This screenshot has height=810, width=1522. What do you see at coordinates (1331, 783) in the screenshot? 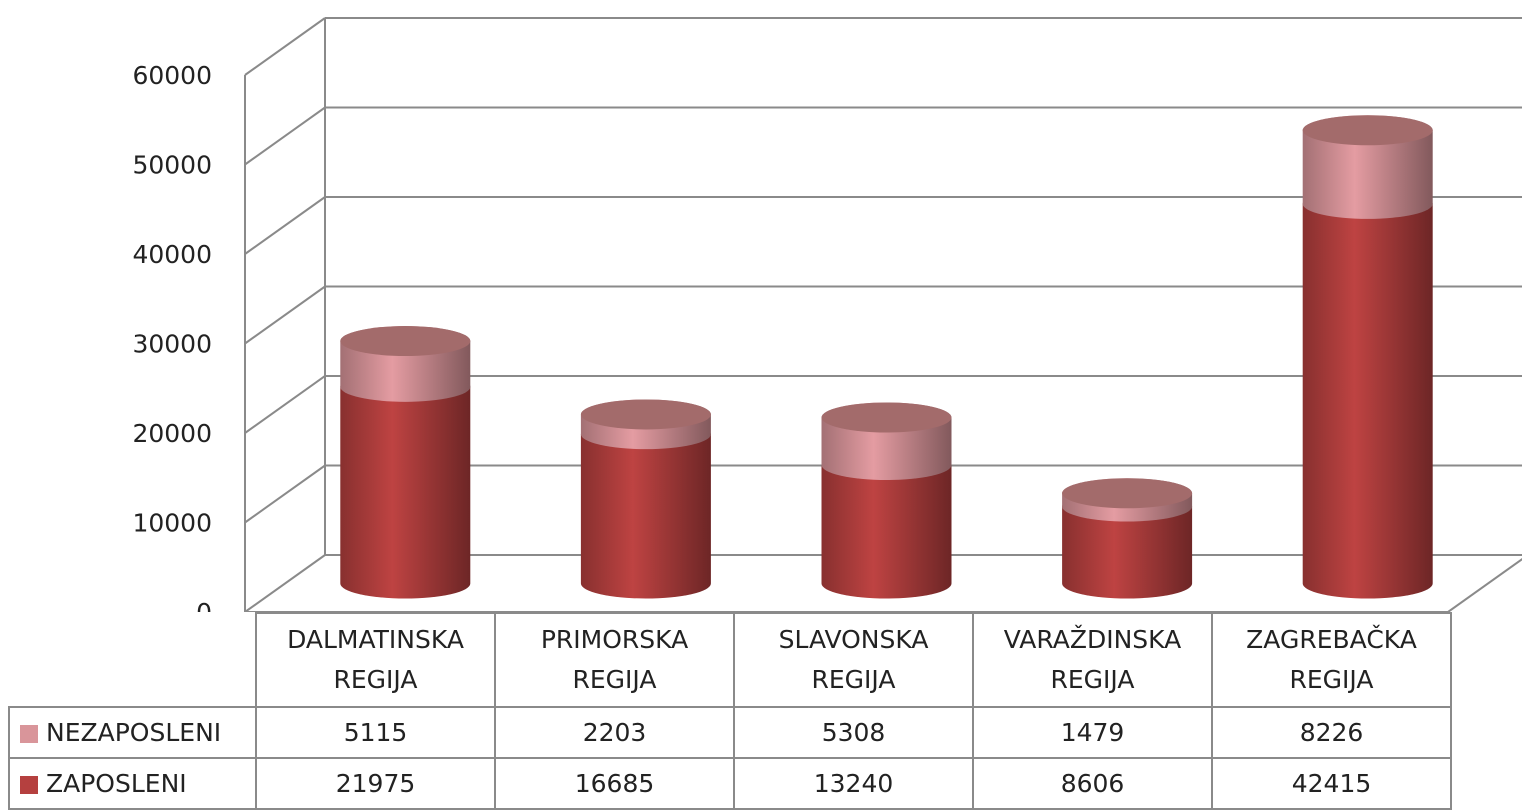
I see `data-cell: 42415` at bounding box center [1331, 783].